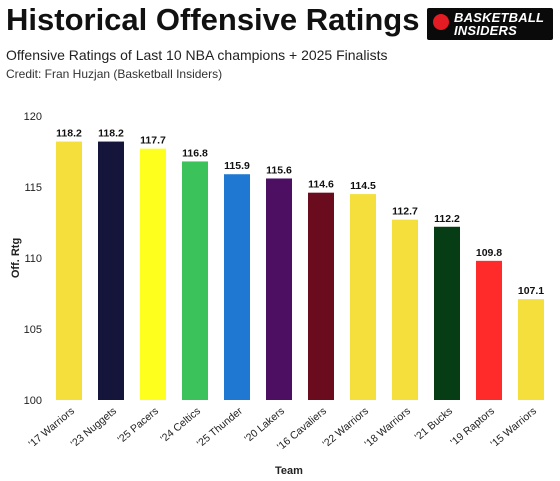  I want to click on x-tick-label: '18 Warriors, so click(387, 427).